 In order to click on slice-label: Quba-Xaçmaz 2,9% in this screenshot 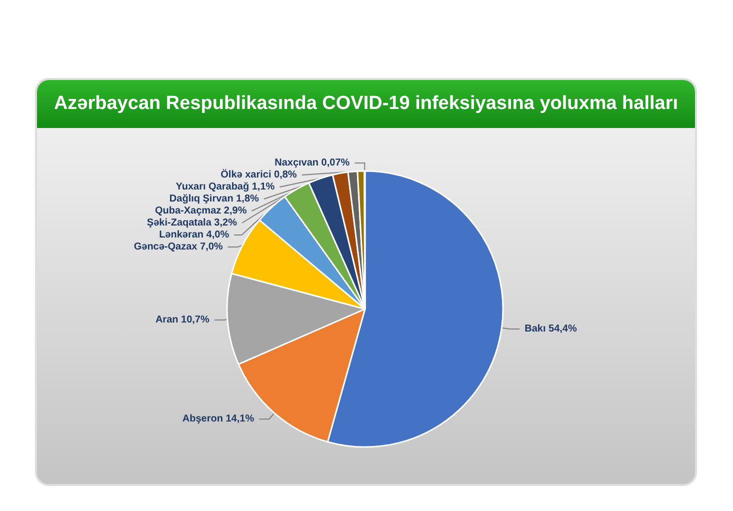, I will do `click(201, 211)`.